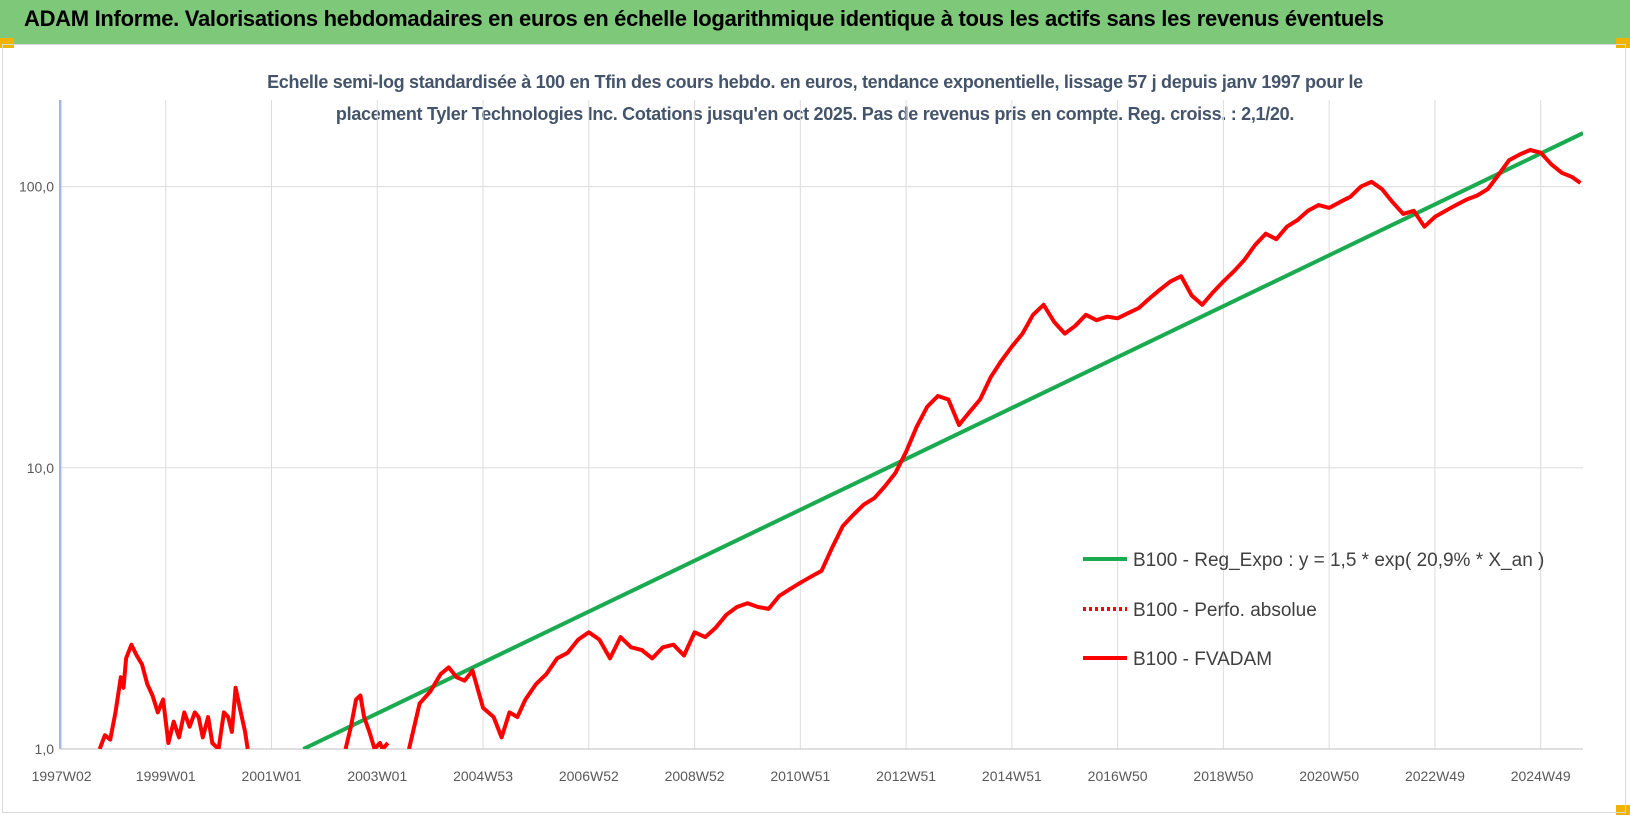  Describe the element at coordinates (1623, 810) in the screenshot. I see `corner-accent-bottom-right` at that location.